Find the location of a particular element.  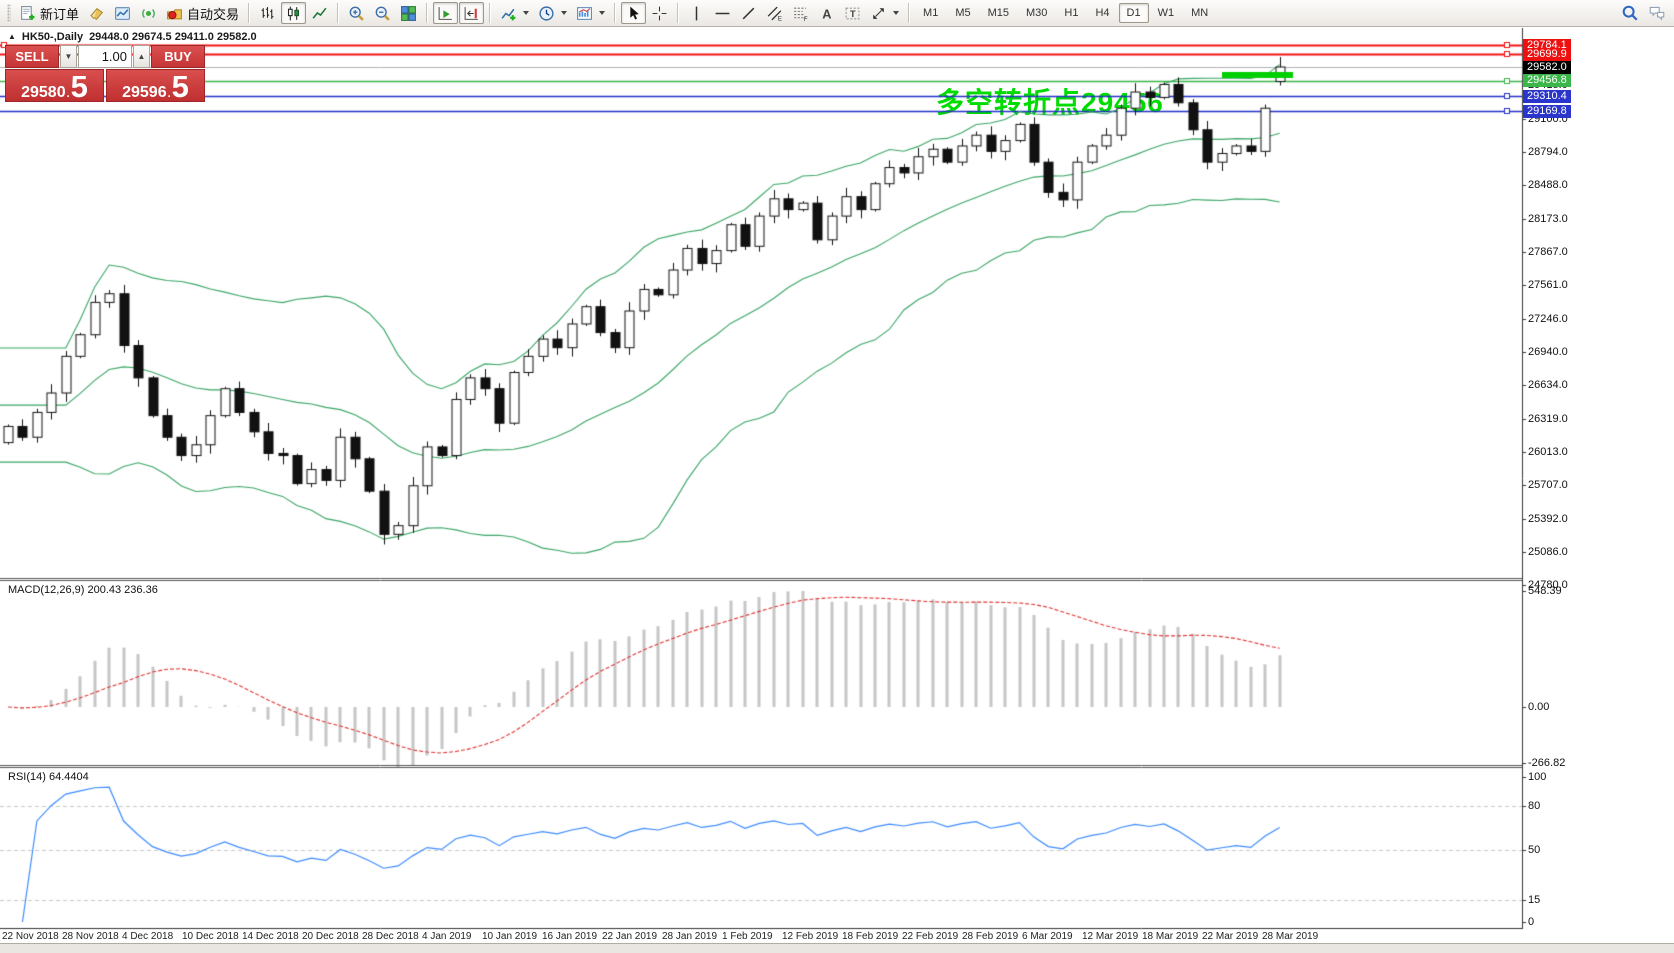

autotrading-label: 自动交易 is located at coordinates (213, 14).